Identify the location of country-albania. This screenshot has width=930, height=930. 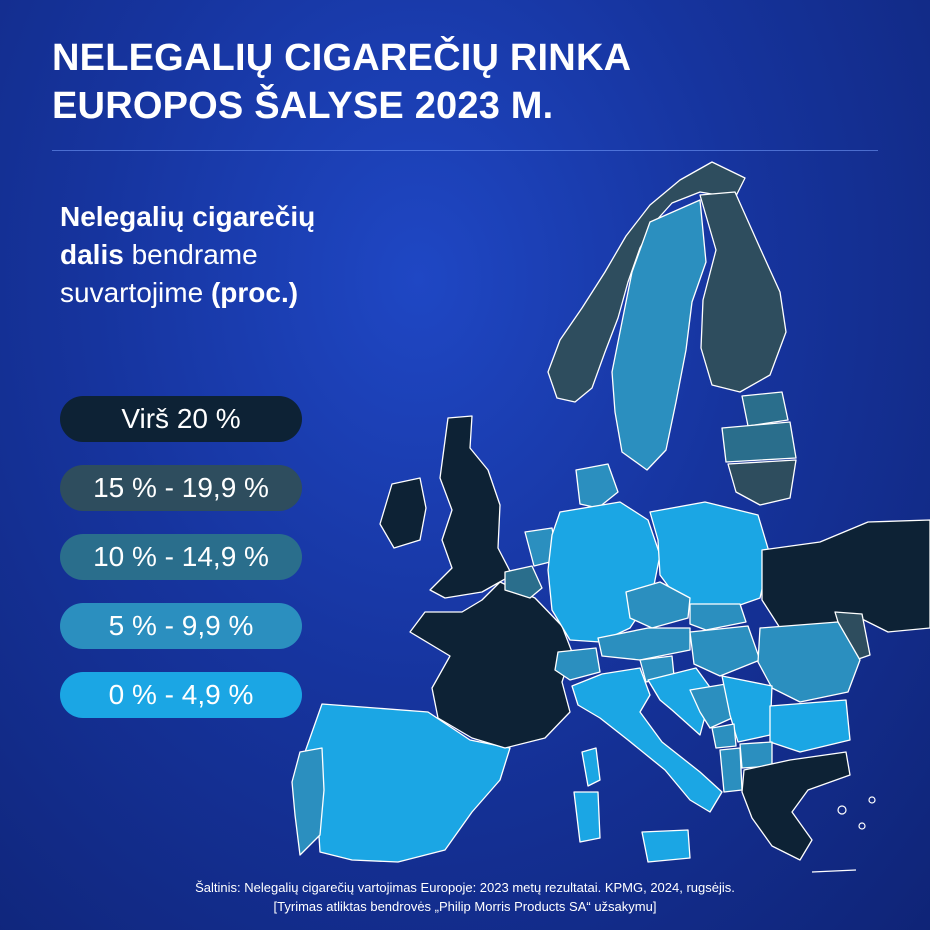
(731, 770).